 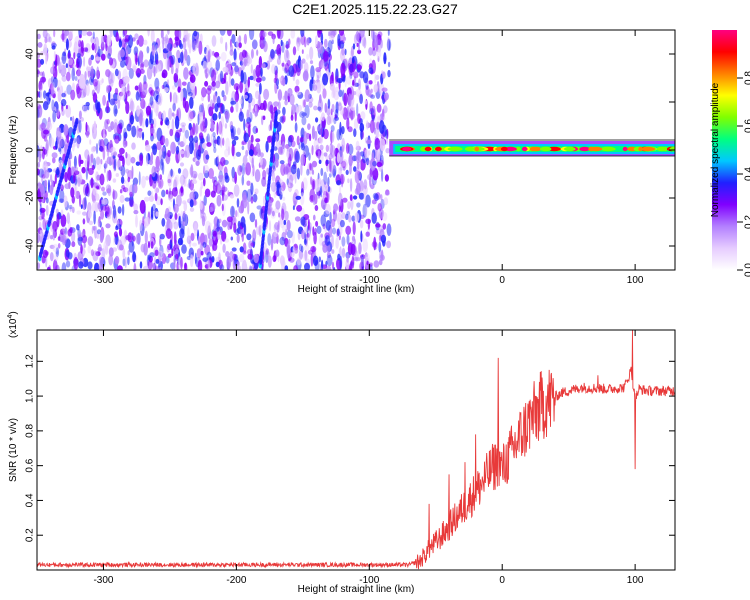 What do you see at coordinates (30, 430) in the screenshot?
I see `y-tick-label: 0.8` at bounding box center [30, 430].